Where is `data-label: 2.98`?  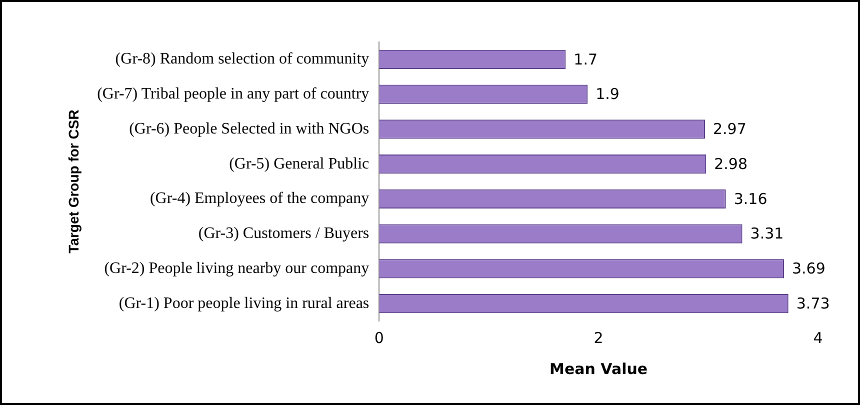
data-label: 2.98 is located at coordinates (731, 163).